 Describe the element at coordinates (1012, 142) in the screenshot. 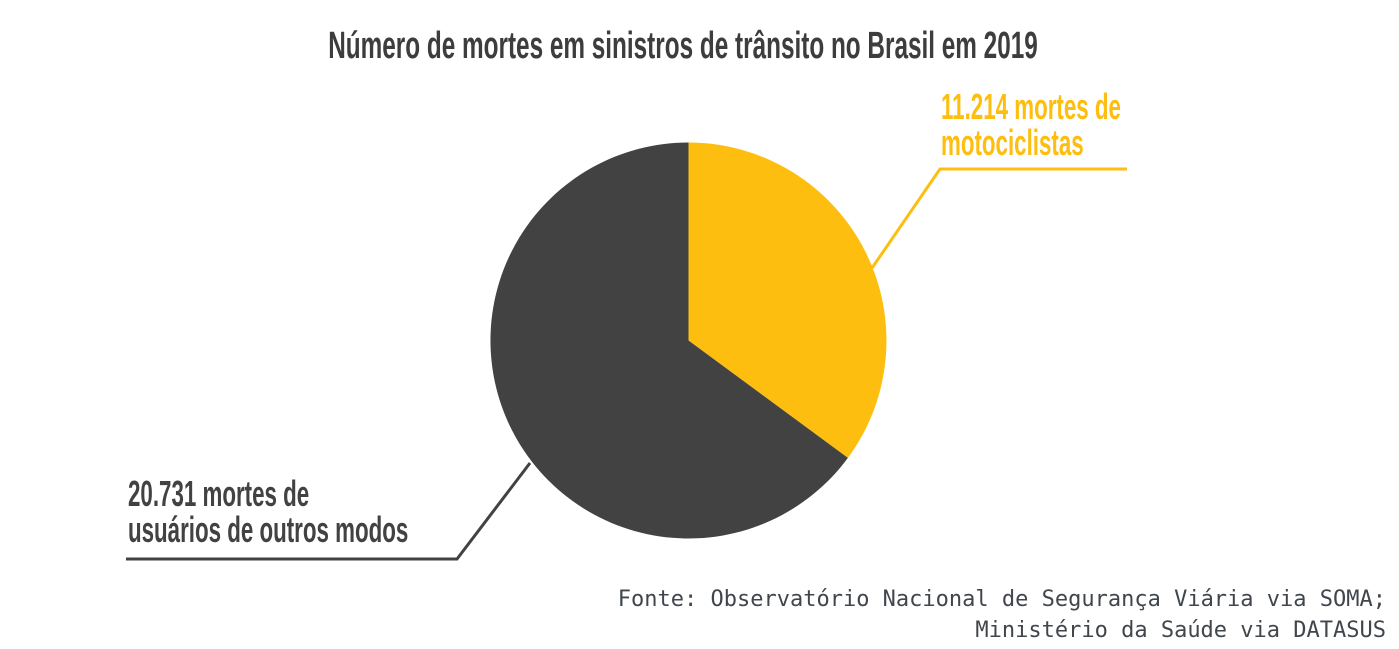

I see `label-motociclistas-line2: motociclistas` at that location.